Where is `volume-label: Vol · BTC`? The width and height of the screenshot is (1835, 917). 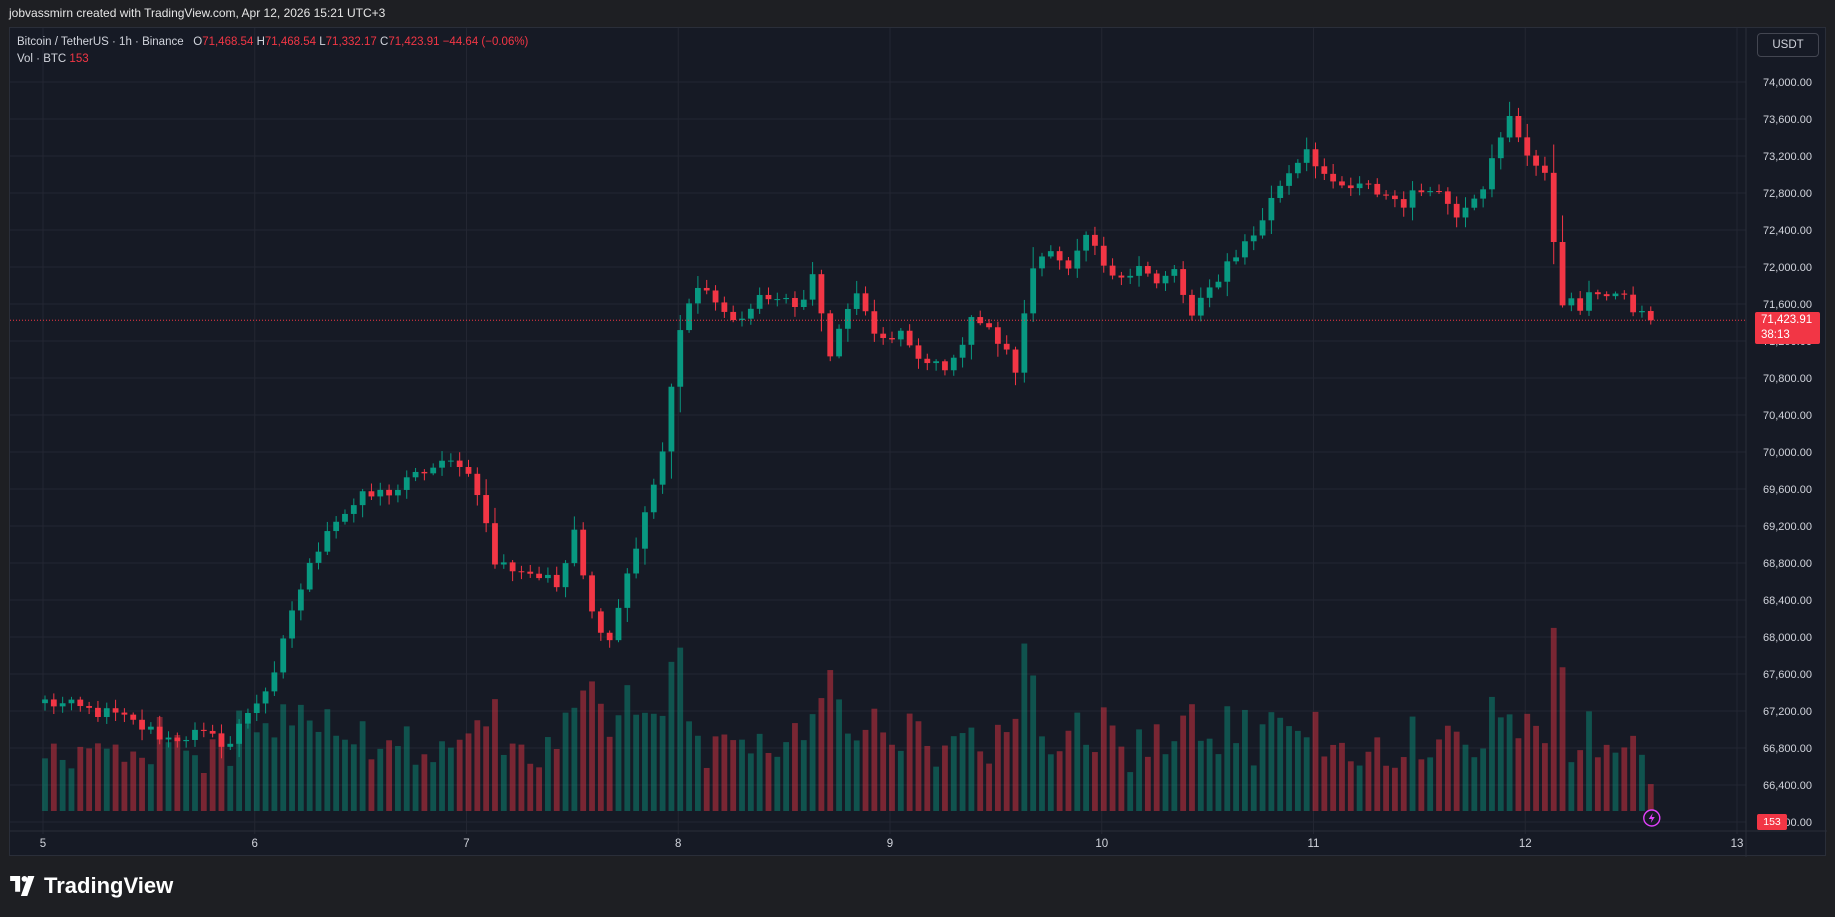 volume-label: Vol · BTC is located at coordinates (42, 59).